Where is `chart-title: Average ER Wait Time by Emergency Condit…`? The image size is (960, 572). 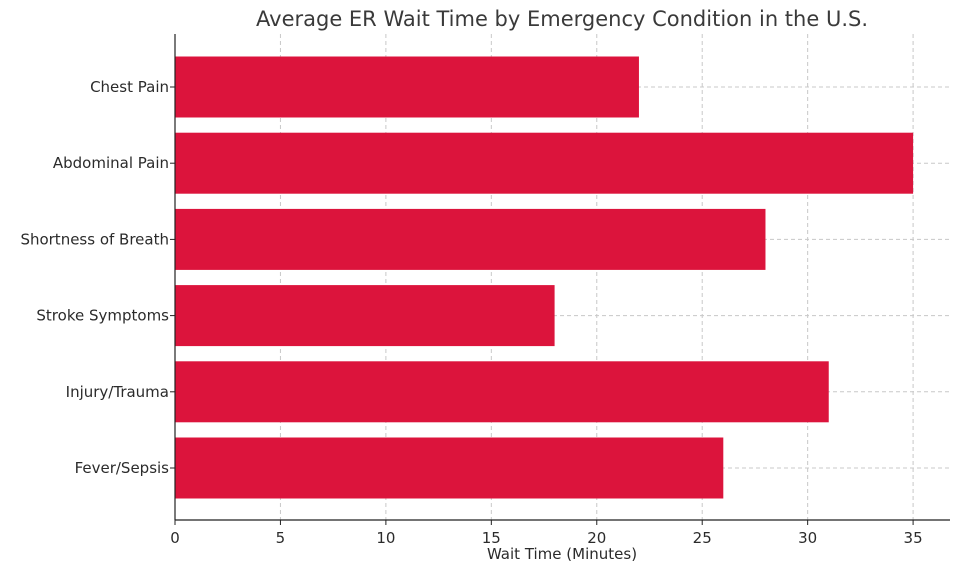
chart-title: Average ER Wait Time by Emergency Condit… is located at coordinates (562, 19).